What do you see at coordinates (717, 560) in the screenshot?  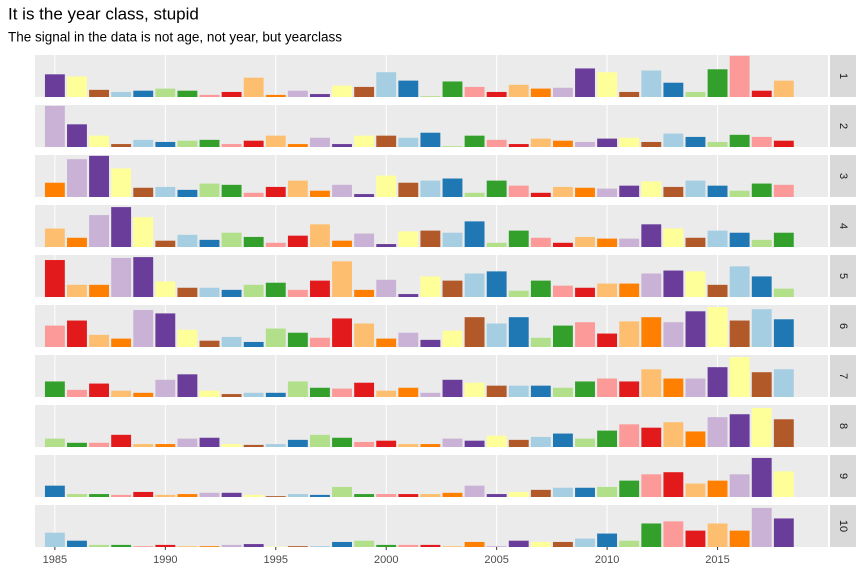 I see `x-tick-label: 2015` at bounding box center [717, 560].